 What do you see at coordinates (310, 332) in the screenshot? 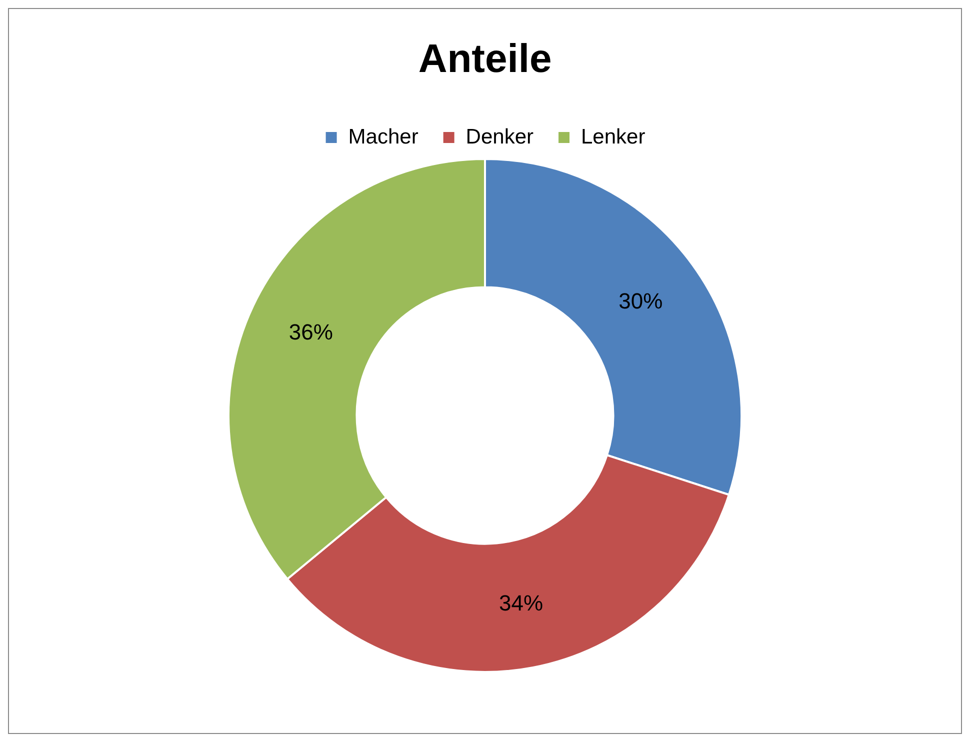
I see `data-label: 36%` at bounding box center [310, 332].